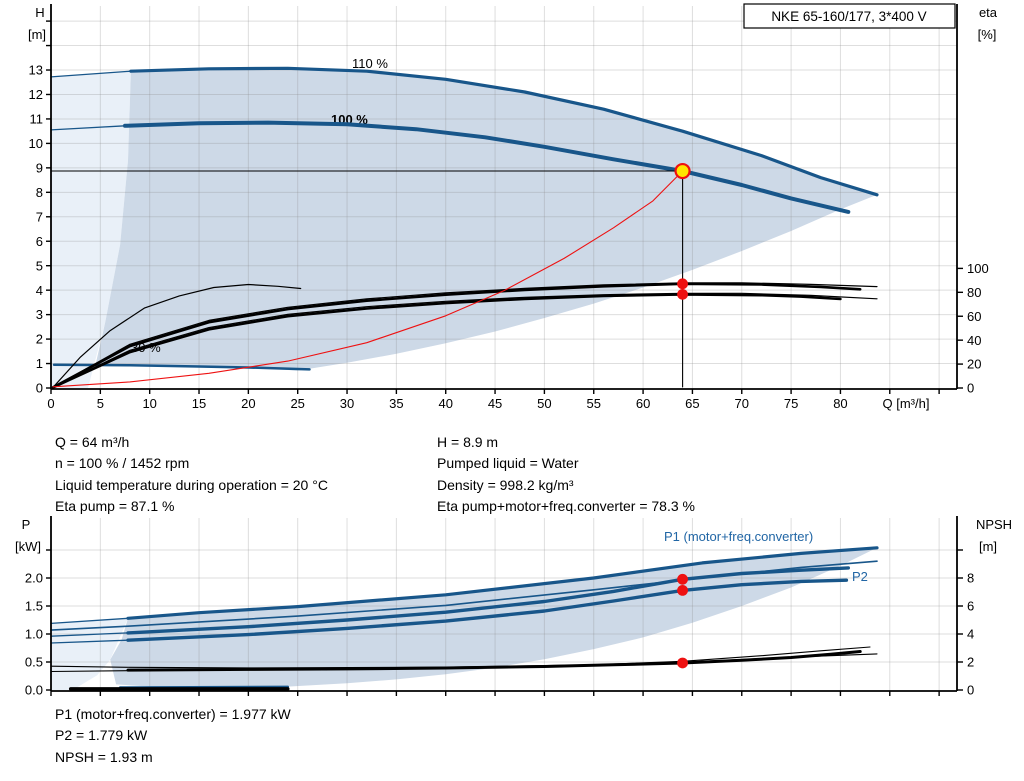  I want to click on tick-label: 0.5, so click(34, 662).